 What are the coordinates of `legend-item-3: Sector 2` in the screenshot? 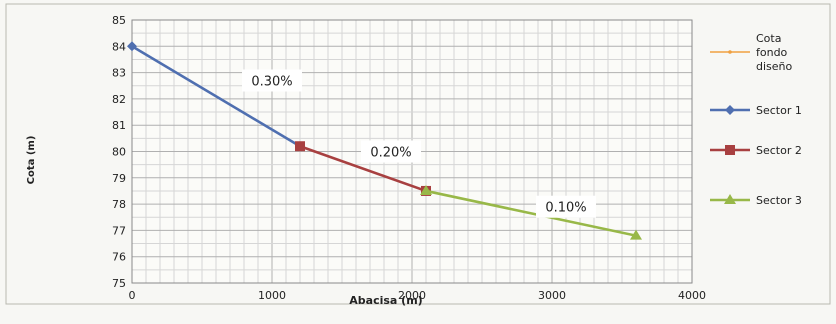 It's located at (756, 150).